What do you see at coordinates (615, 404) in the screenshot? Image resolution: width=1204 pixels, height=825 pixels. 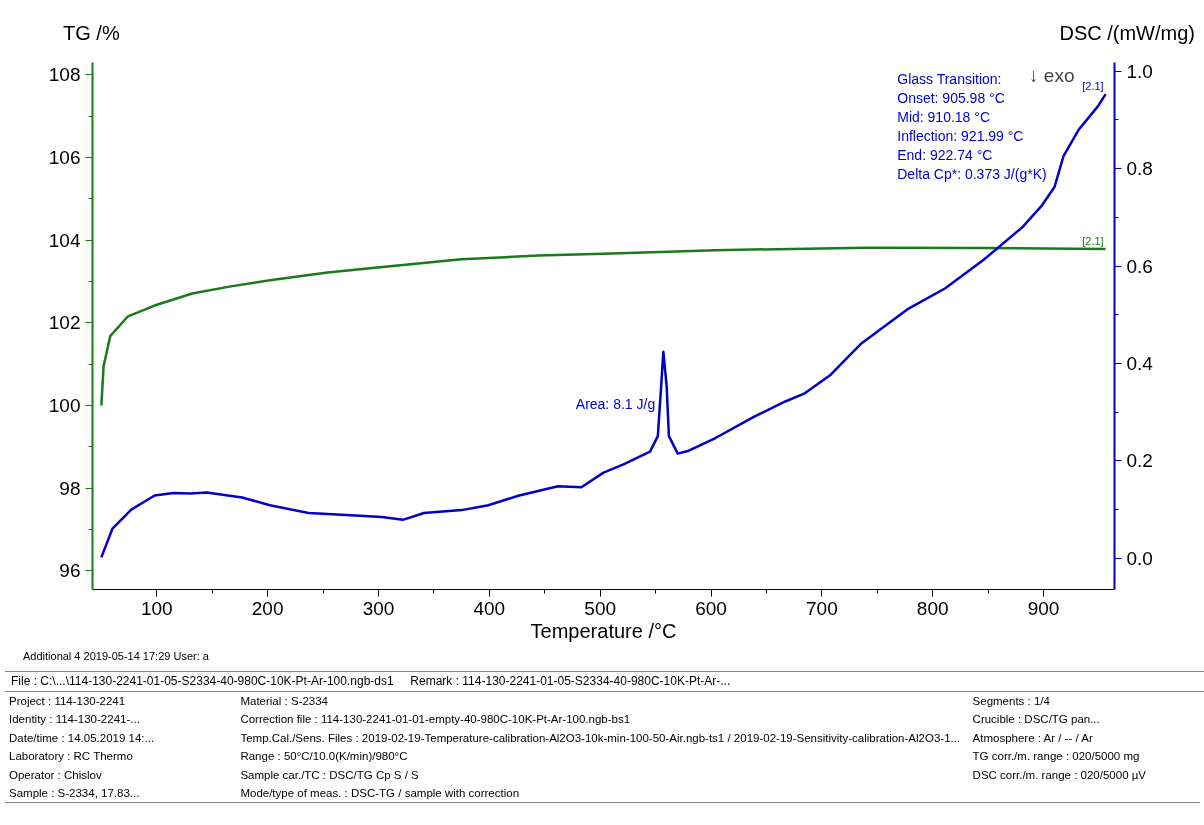 I see `annotation: Area: 8.1 J/g` at bounding box center [615, 404].